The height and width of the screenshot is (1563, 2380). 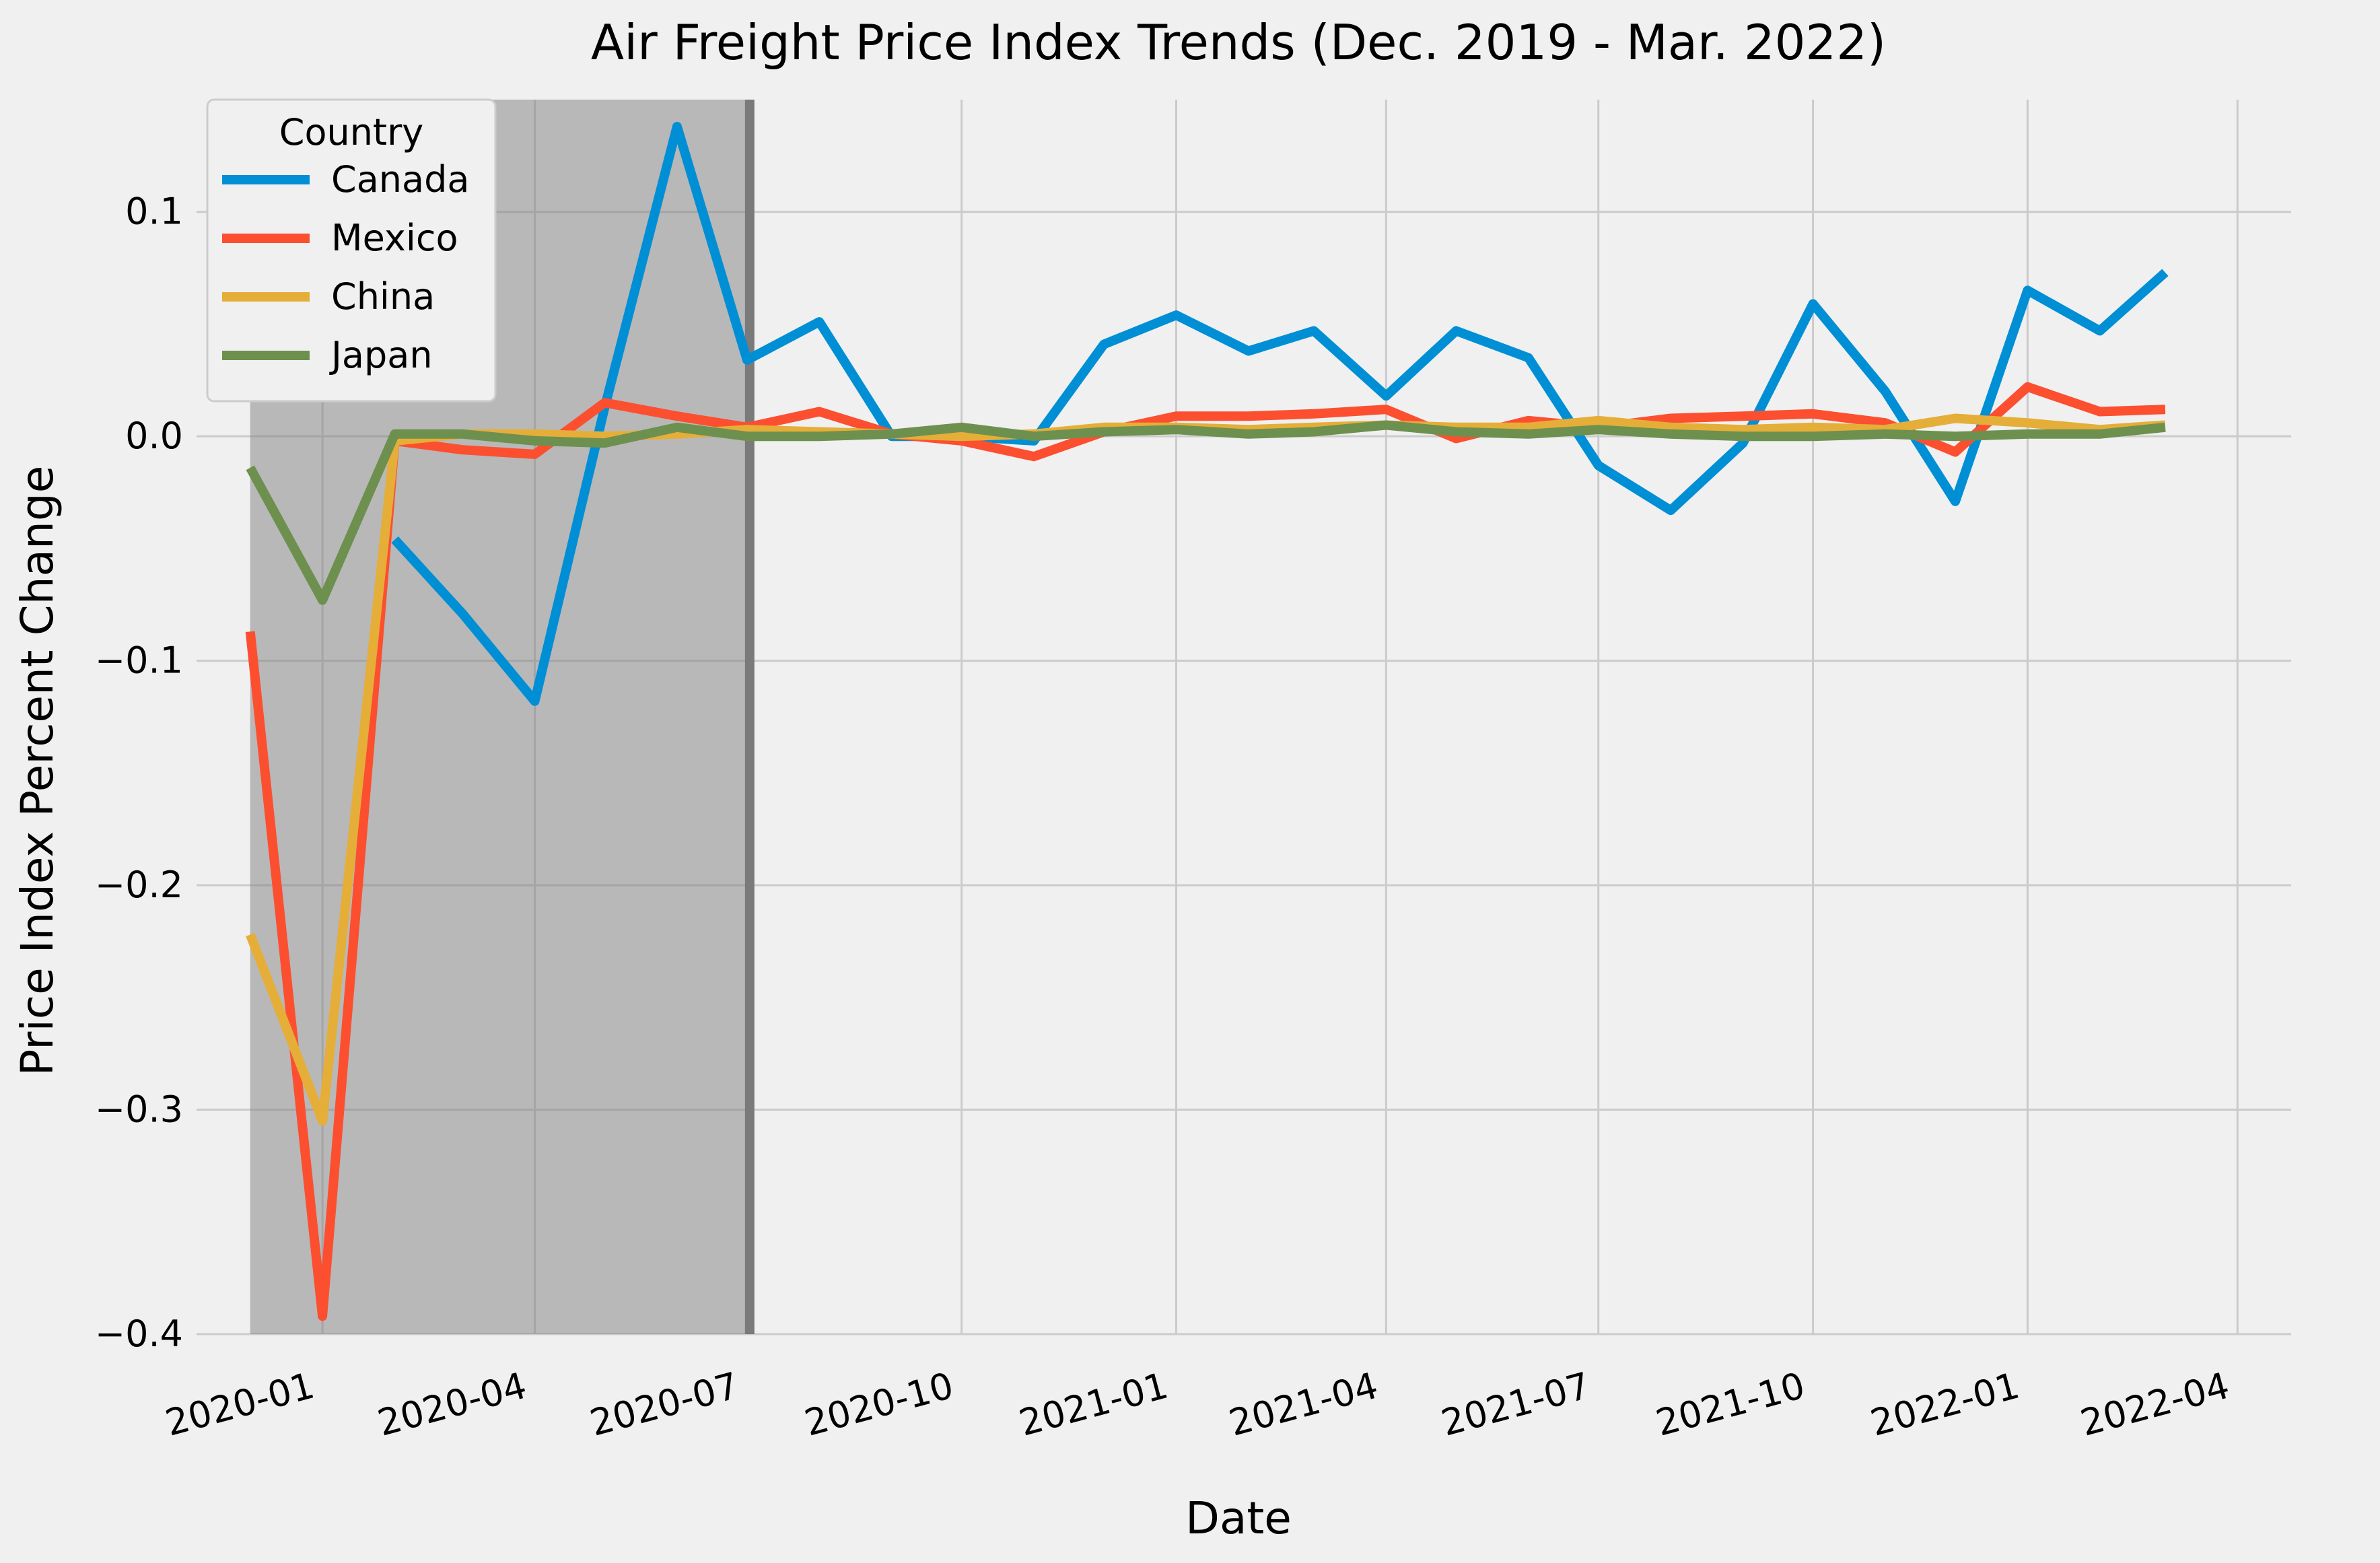 I want to click on legend-label-japan: Japan, so click(x=381, y=355).